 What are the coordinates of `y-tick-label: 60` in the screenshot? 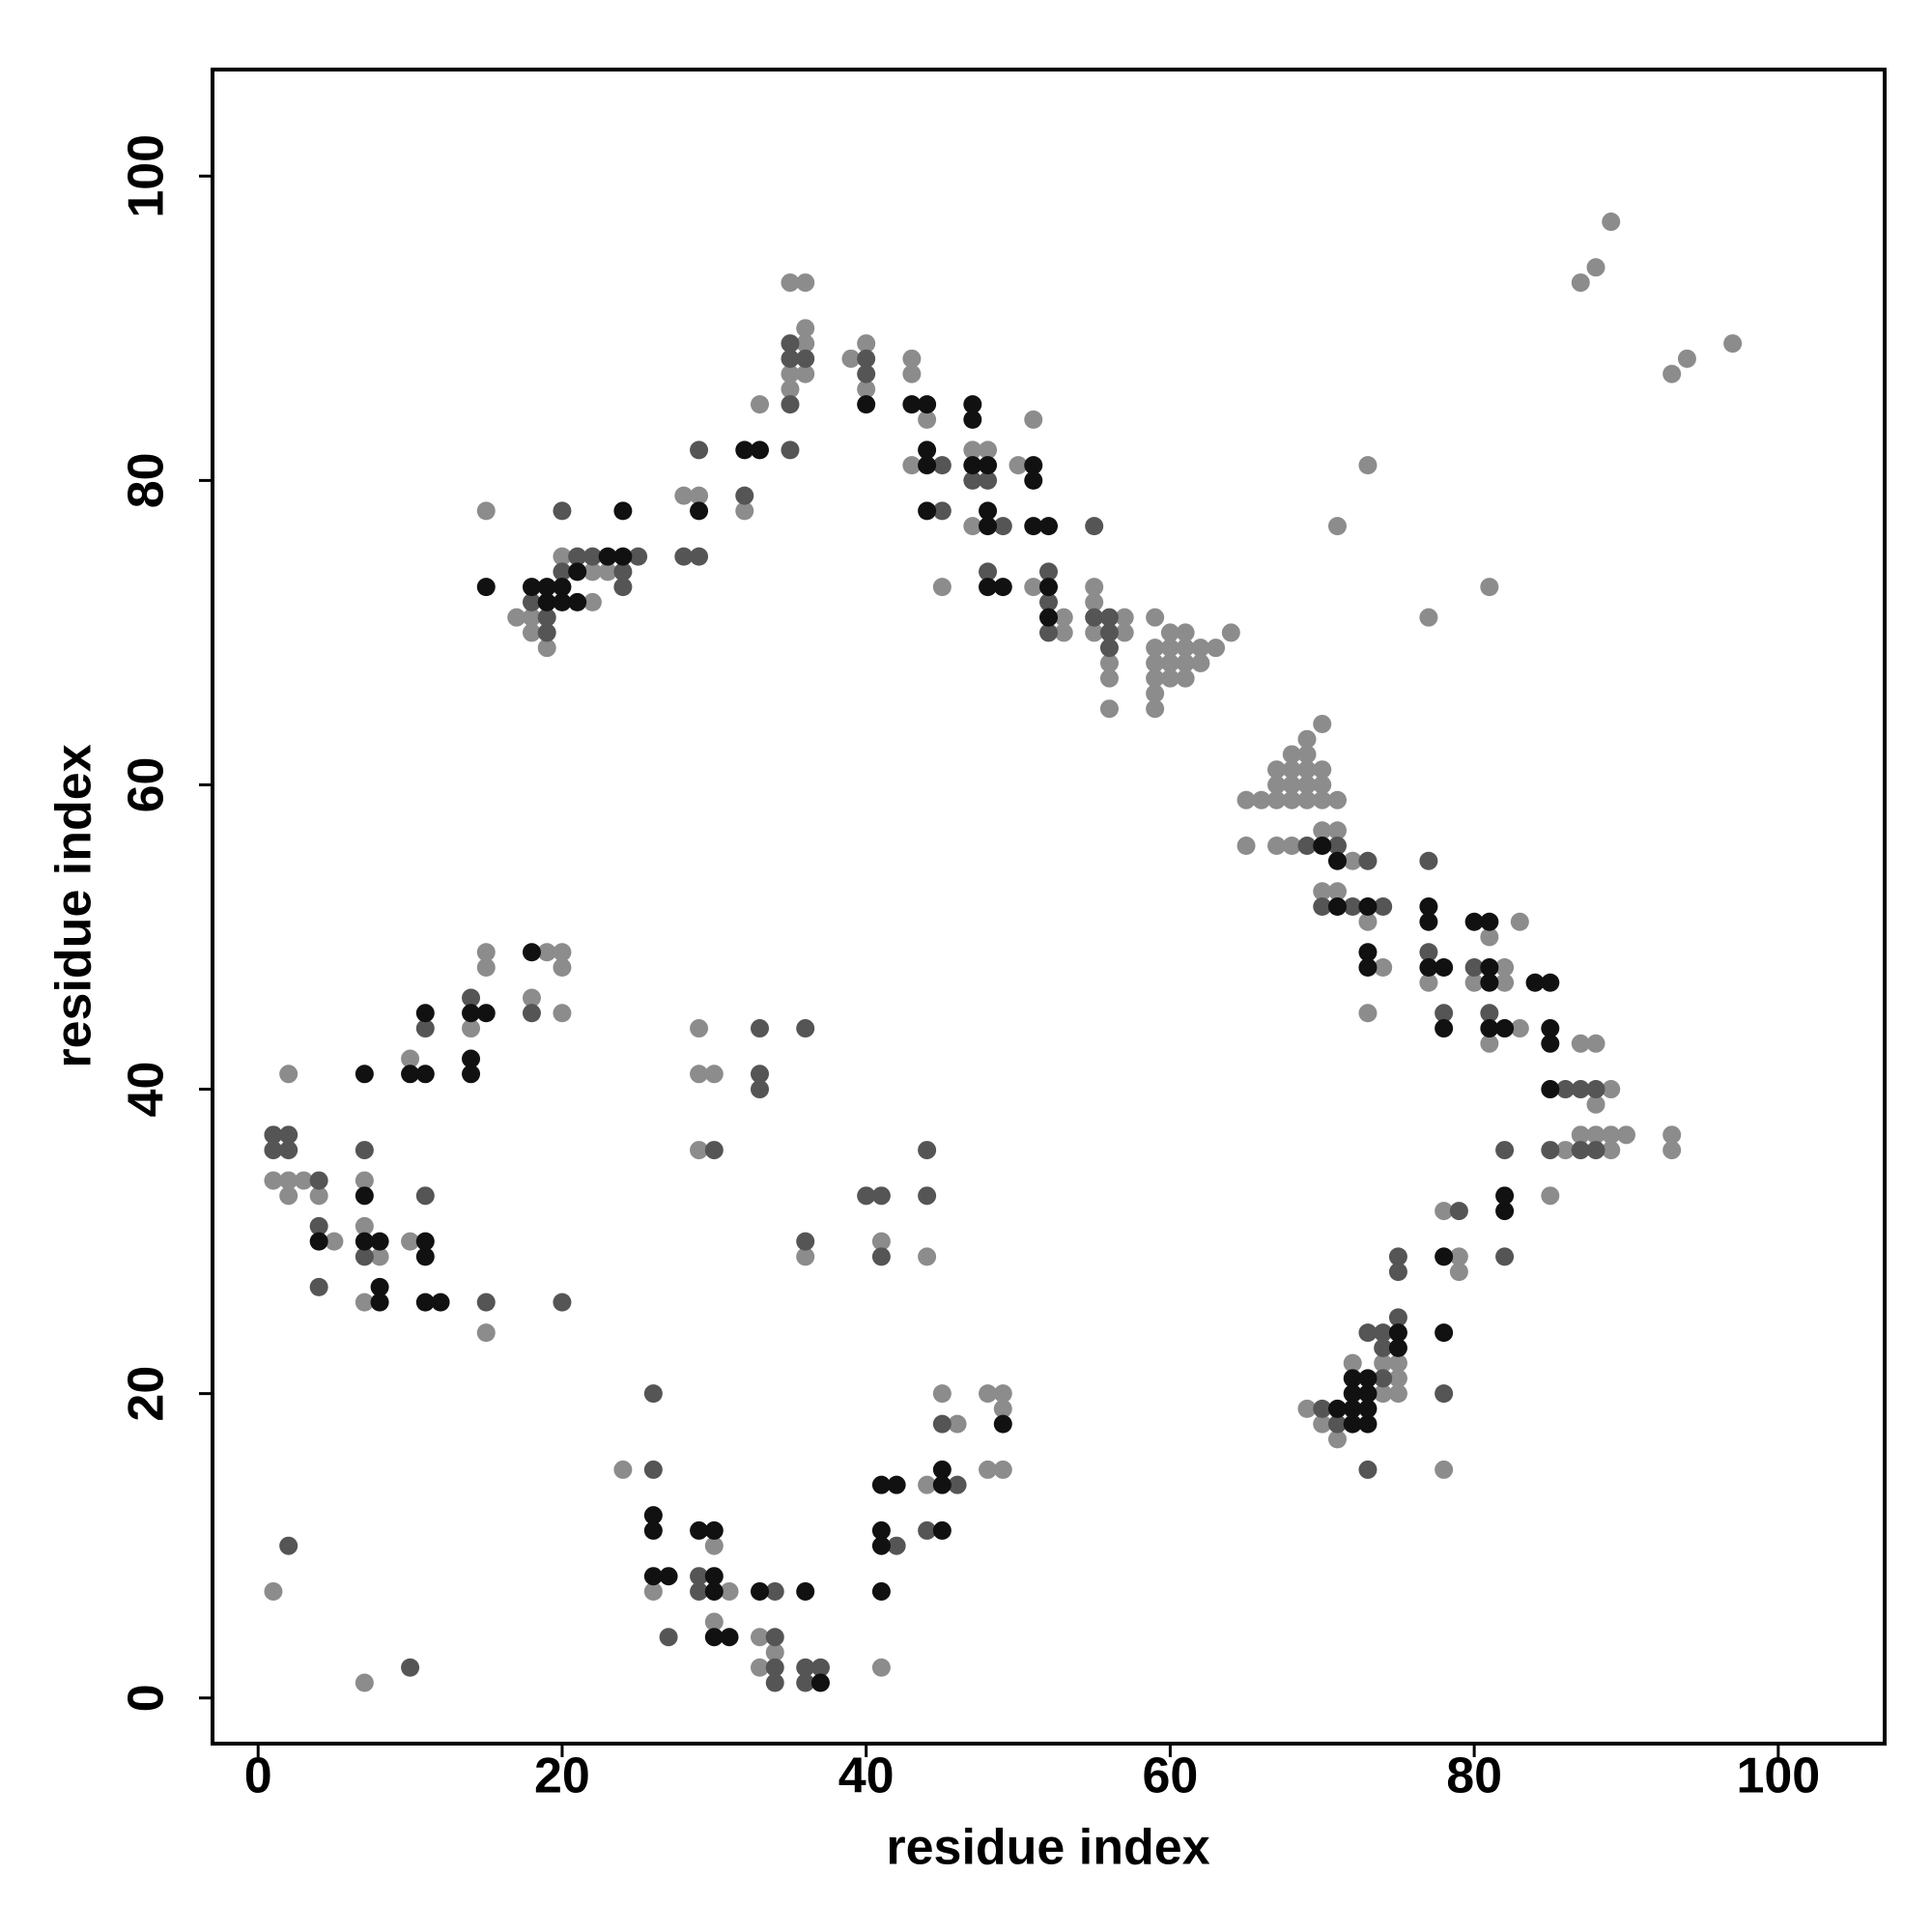 It's located at (147, 785).